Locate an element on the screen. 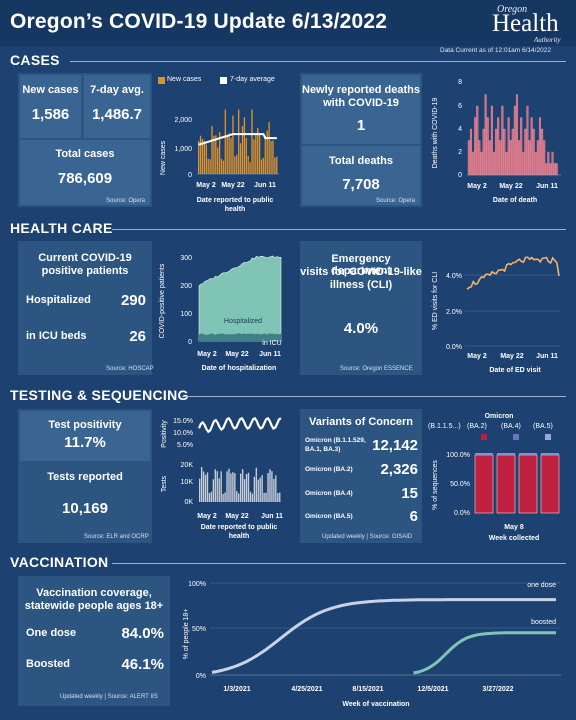 The image size is (576, 720). deaths-y-tick: 6 is located at coordinates (460, 106).